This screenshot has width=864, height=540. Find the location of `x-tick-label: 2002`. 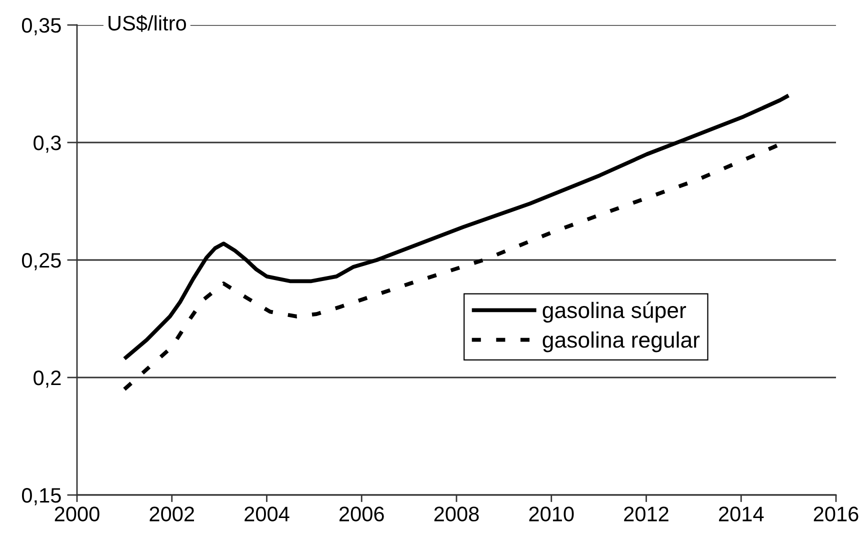

x-tick-label: 2002 is located at coordinates (172, 514).